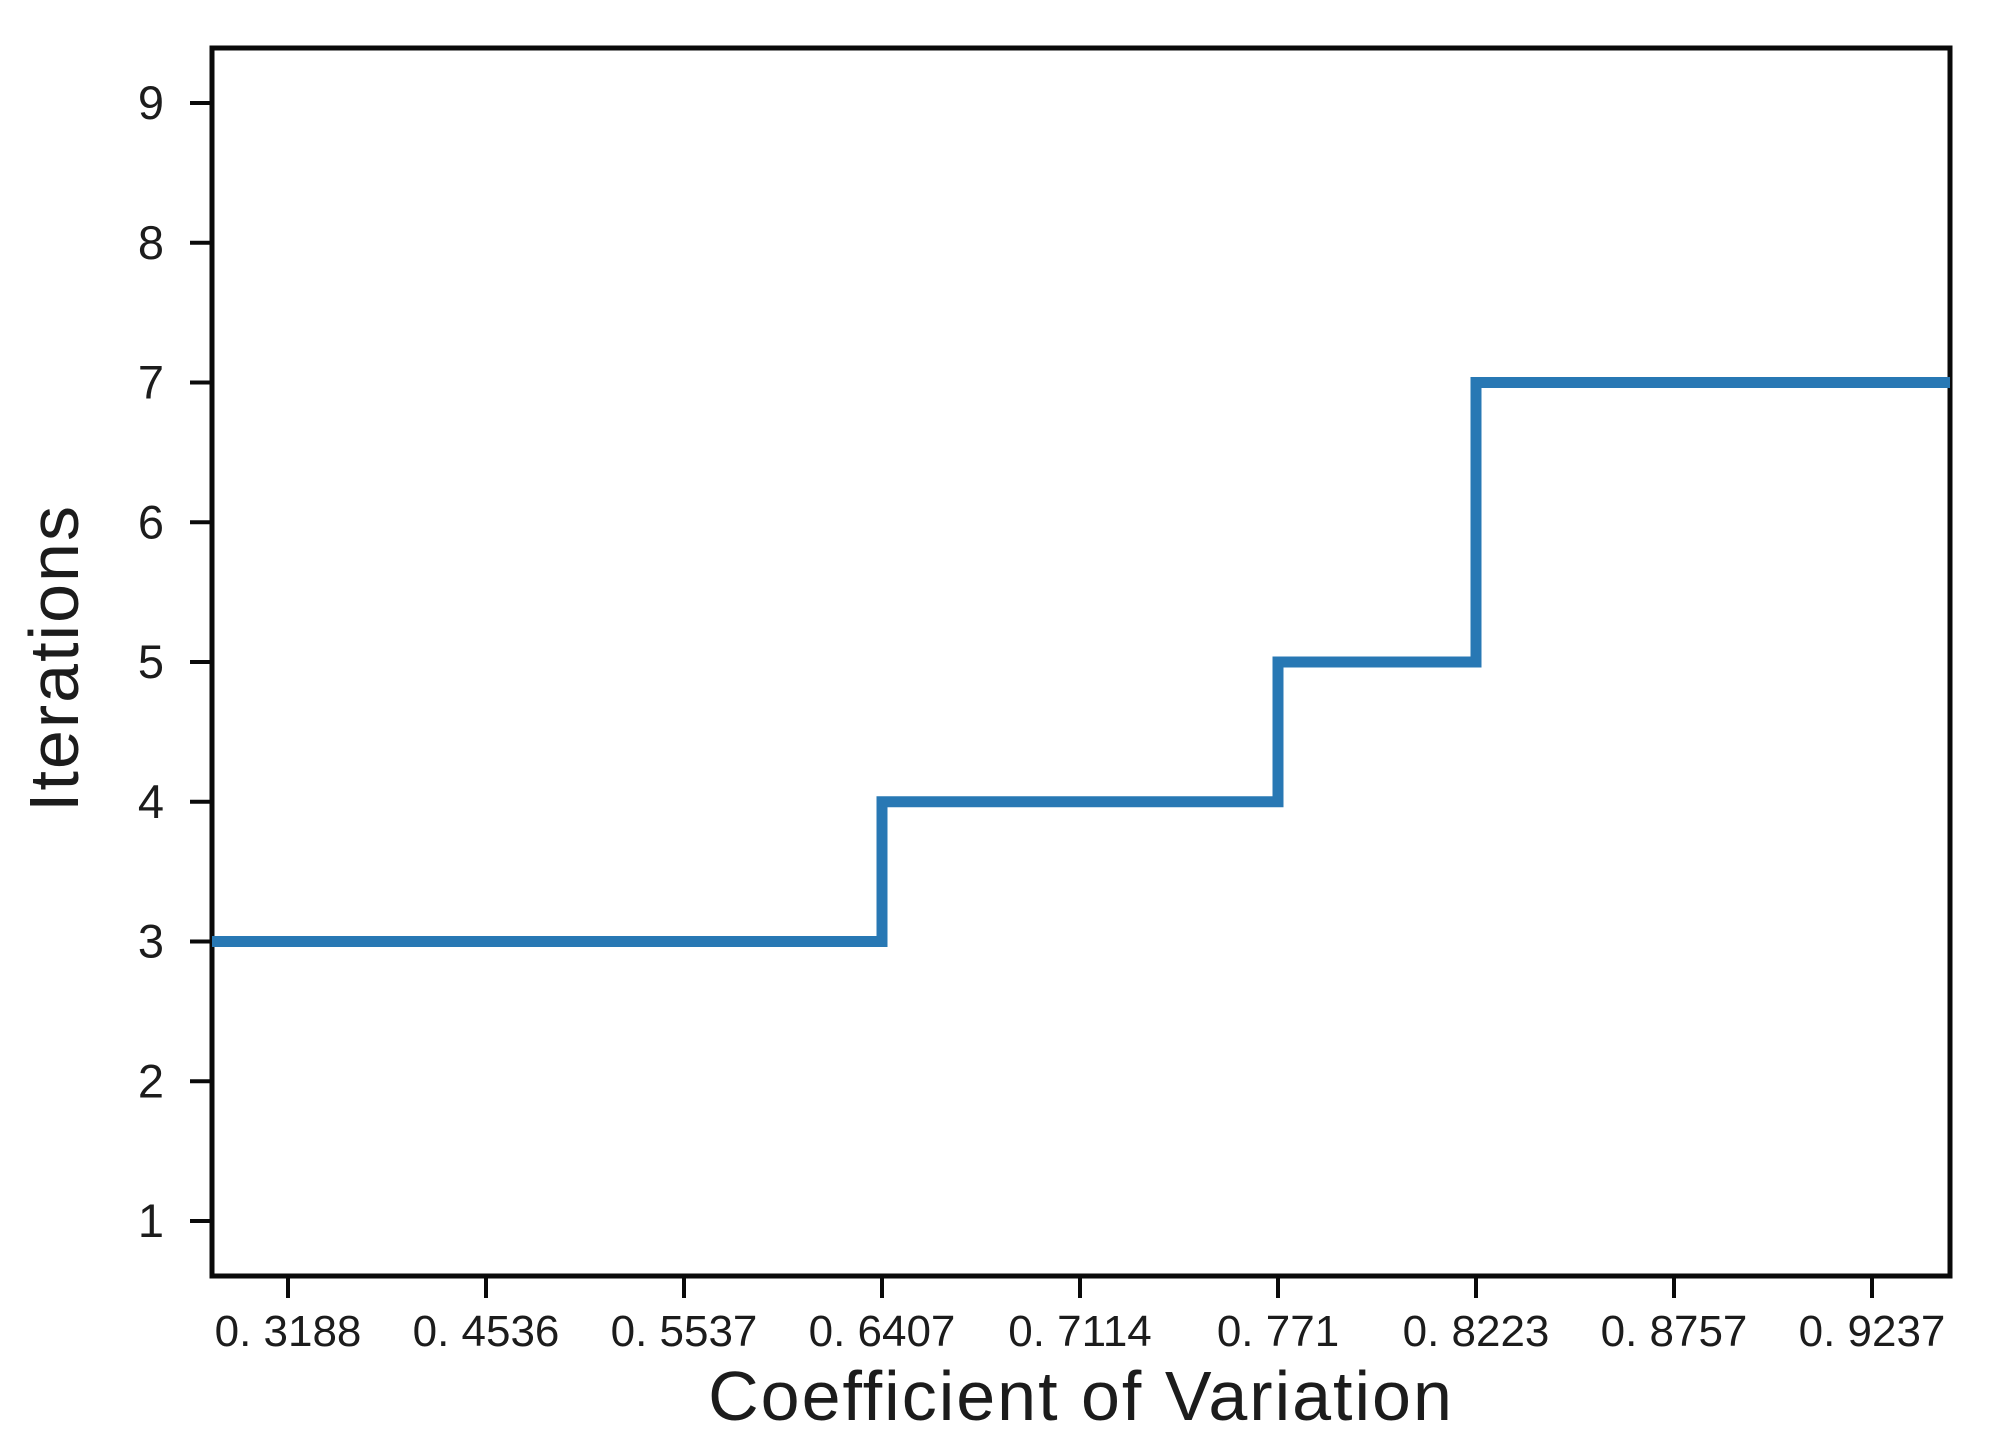 The height and width of the screenshot is (1446, 1989). Describe the element at coordinates (54, 658) in the screenshot. I see `y-axis-title: Iterations` at that location.